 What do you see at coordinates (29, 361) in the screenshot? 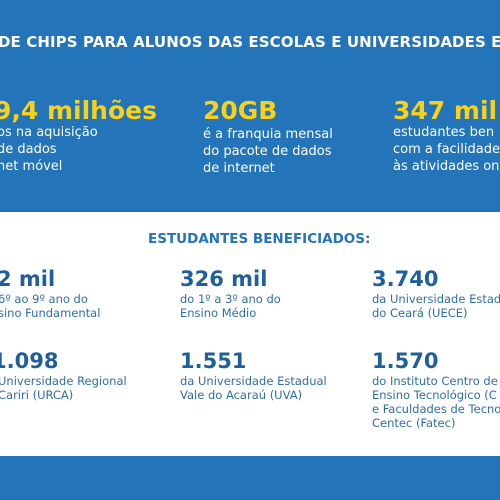
I see `student-count: 1.098` at bounding box center [29, 361].